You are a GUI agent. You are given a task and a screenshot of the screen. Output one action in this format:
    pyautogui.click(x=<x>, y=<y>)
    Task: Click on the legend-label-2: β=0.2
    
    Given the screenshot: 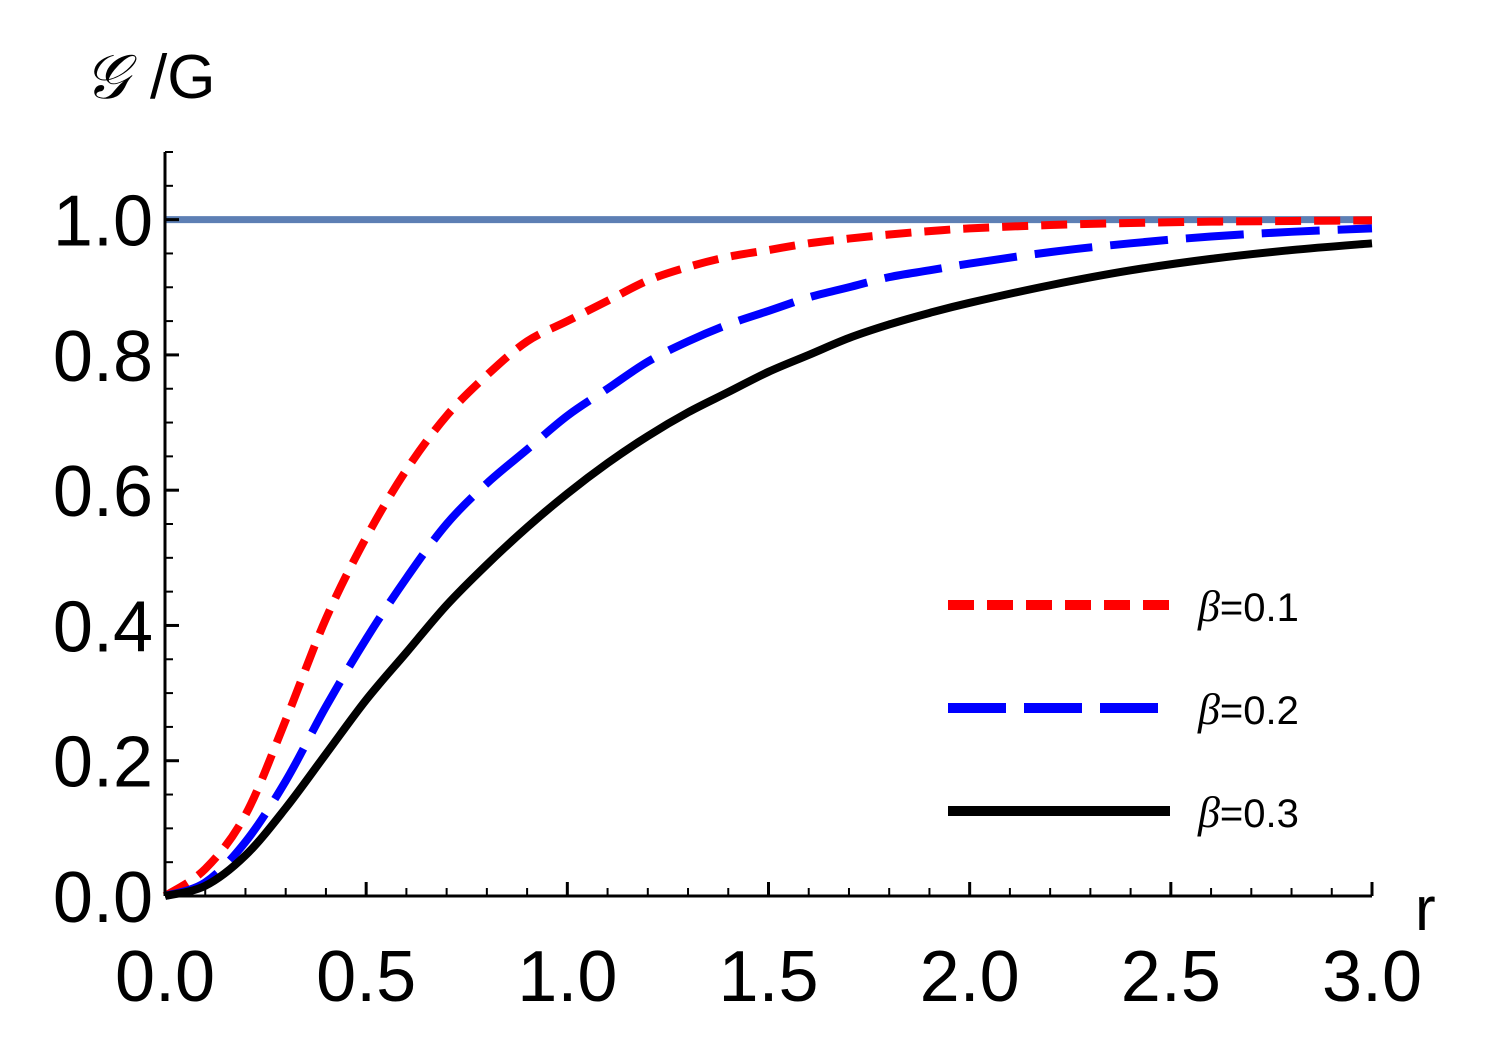 What is the action you would take?
    pyautogui.click(x=1248, y=709)
    